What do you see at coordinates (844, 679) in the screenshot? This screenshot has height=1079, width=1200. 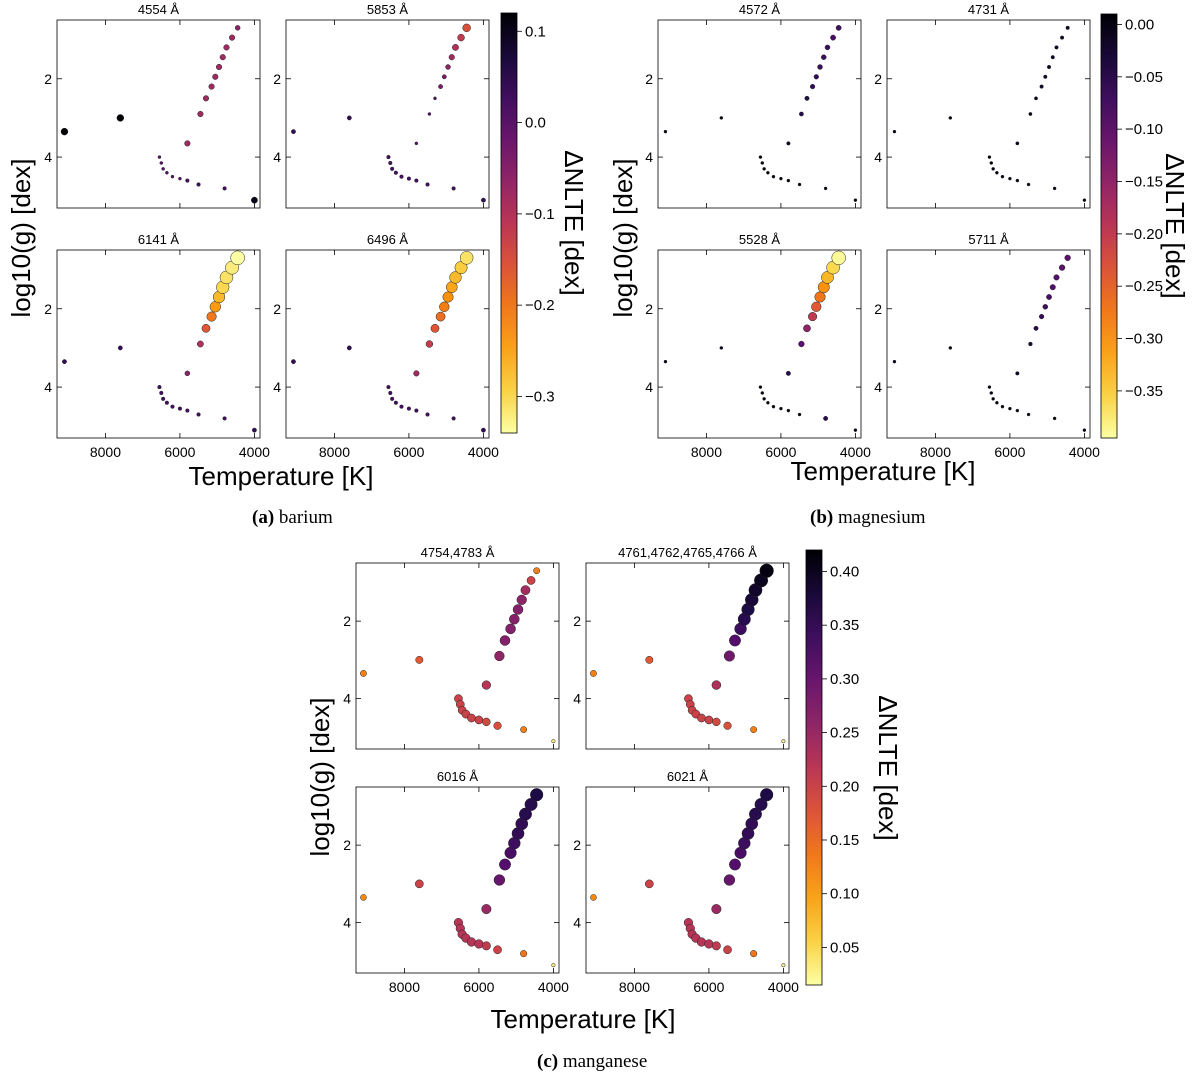 I see `colorbar-tick-label: 0.30` at bounding box center [844, 679].